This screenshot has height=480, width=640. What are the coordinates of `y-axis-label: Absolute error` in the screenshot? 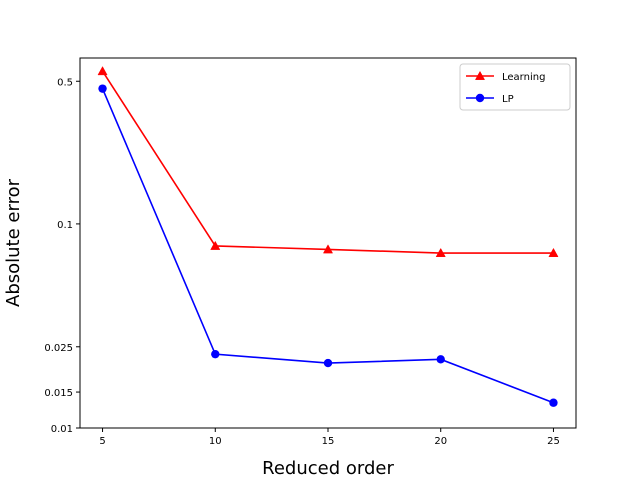 It's located at (13, 242).